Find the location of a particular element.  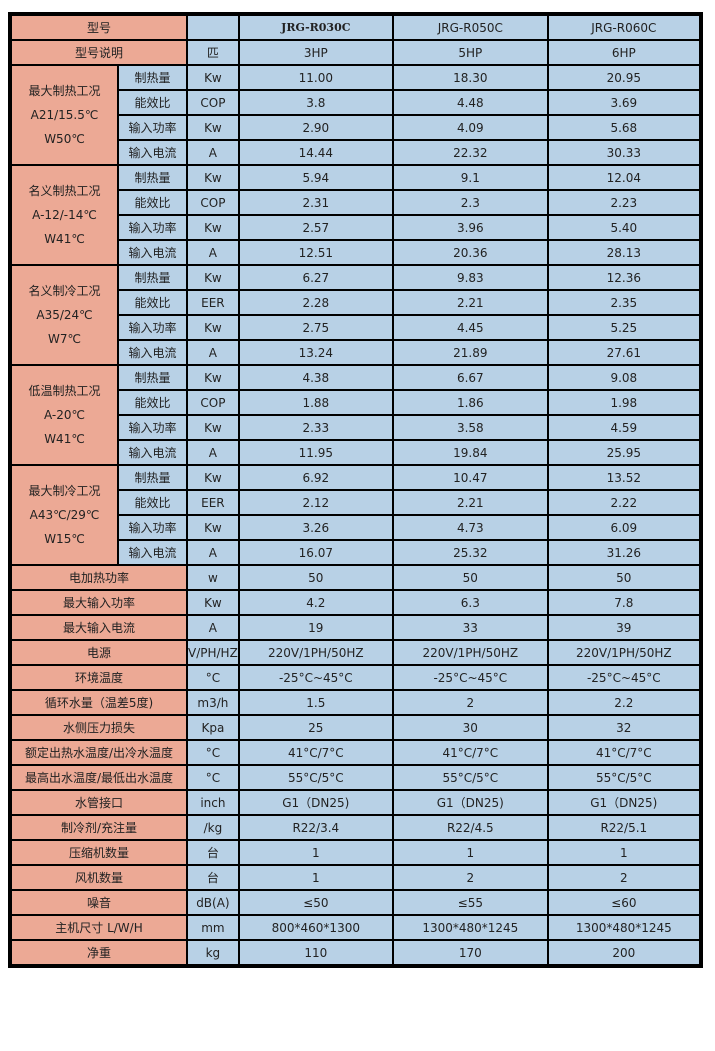

table-row: 电加热功率 w 50 50 50 is located at coordinates (355, 577).